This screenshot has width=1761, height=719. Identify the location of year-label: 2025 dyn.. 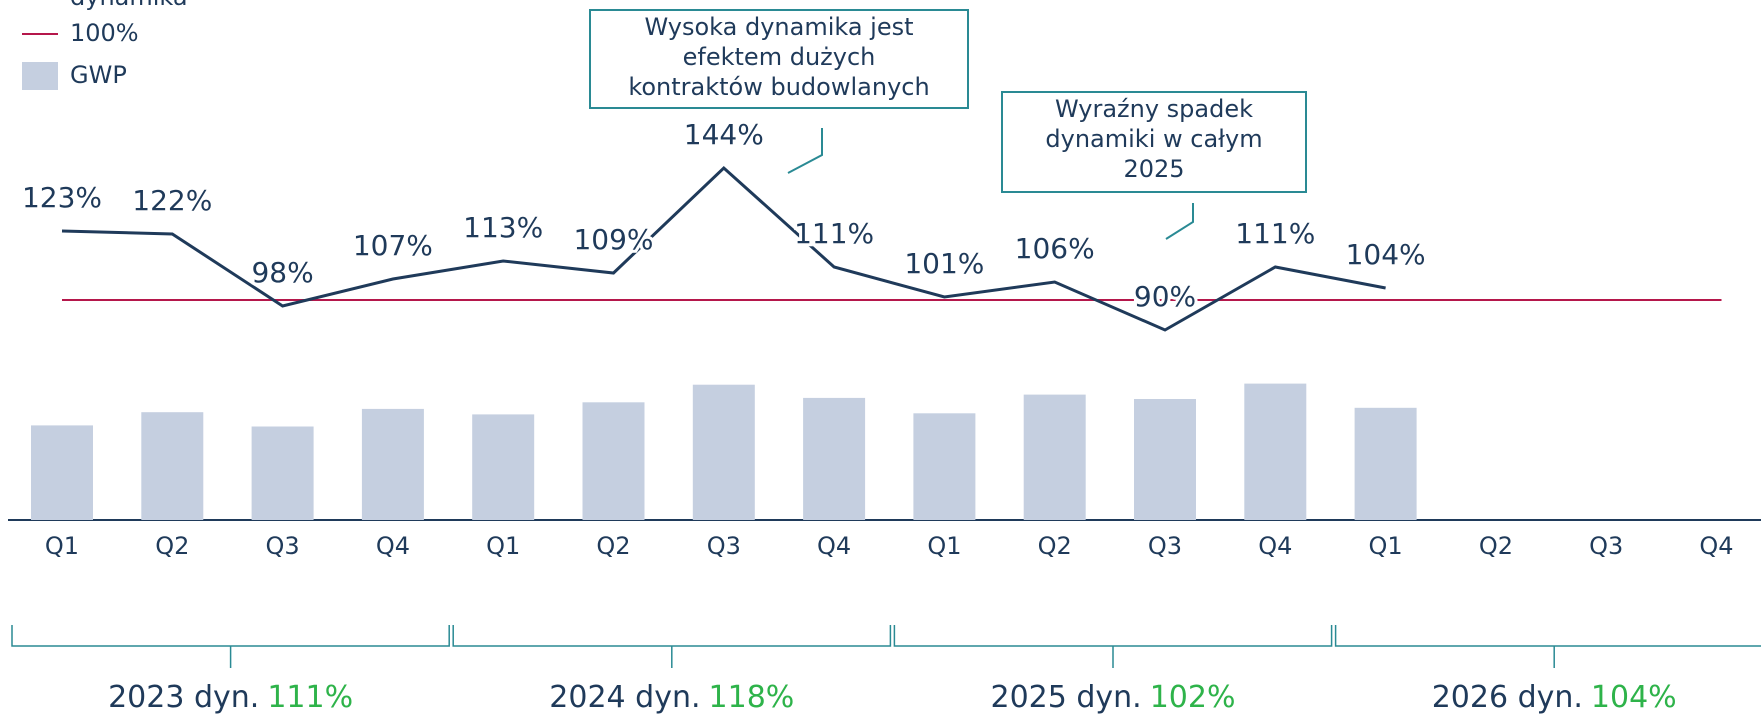
(1065, 697).